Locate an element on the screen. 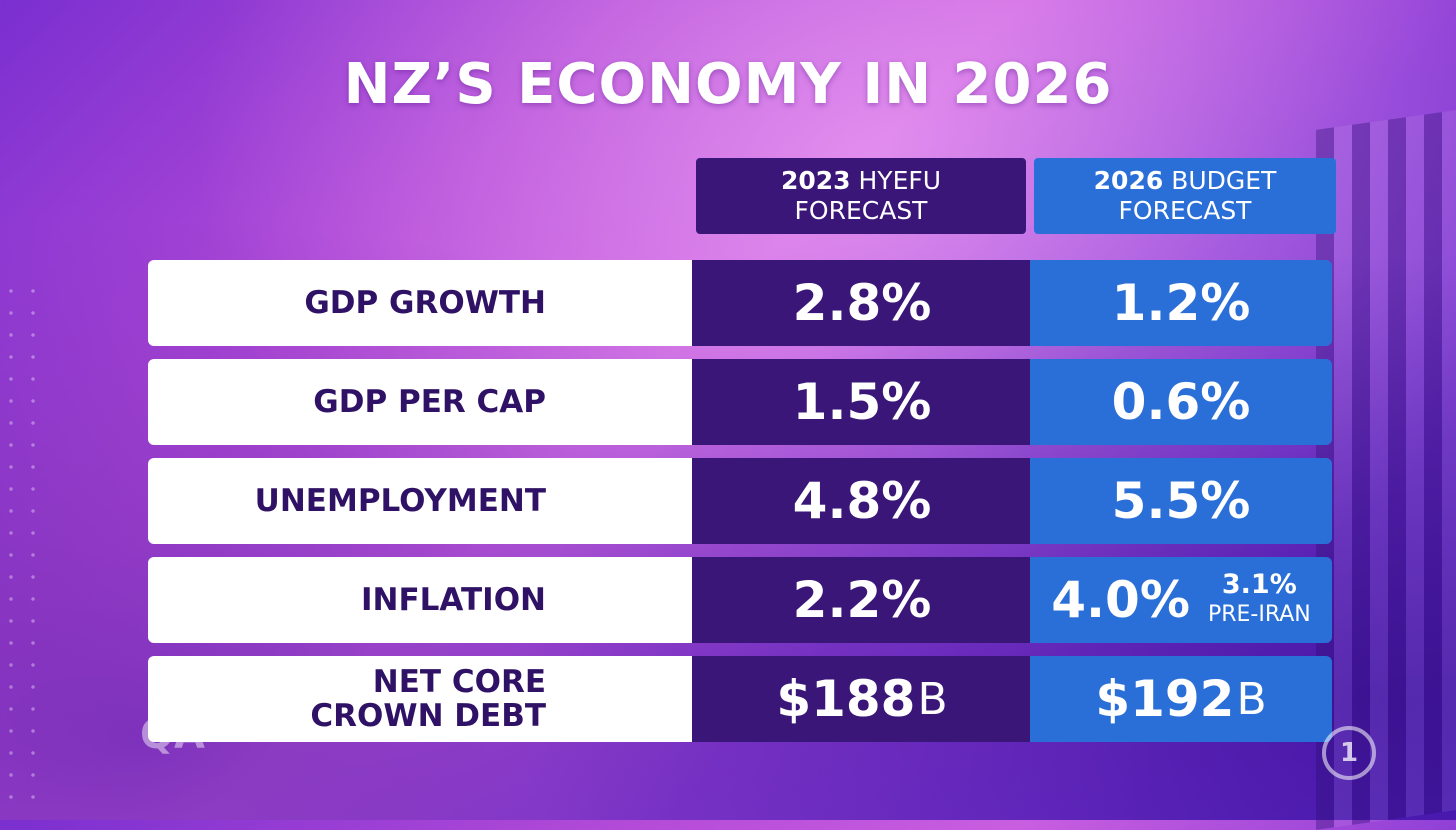 This screenshot has height=830, width=1456. hyefu-unit: B is located at coordinates (932, 699).